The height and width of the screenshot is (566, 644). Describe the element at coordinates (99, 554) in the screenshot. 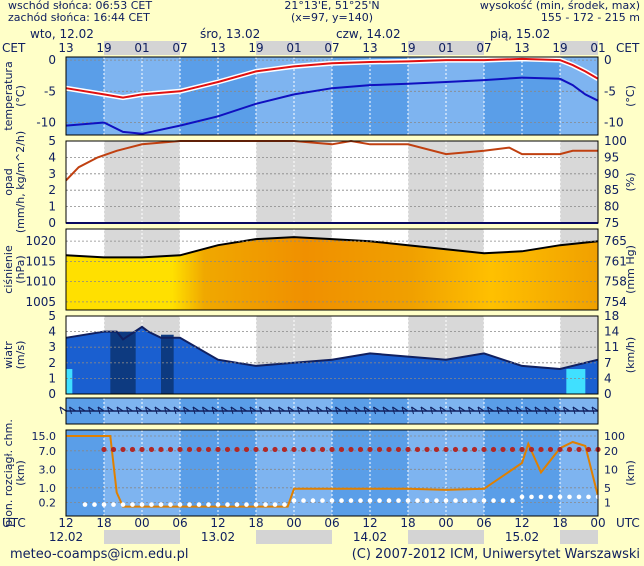

I see `footer-email: meteo-coamps@icm.edu.pl` at that location.